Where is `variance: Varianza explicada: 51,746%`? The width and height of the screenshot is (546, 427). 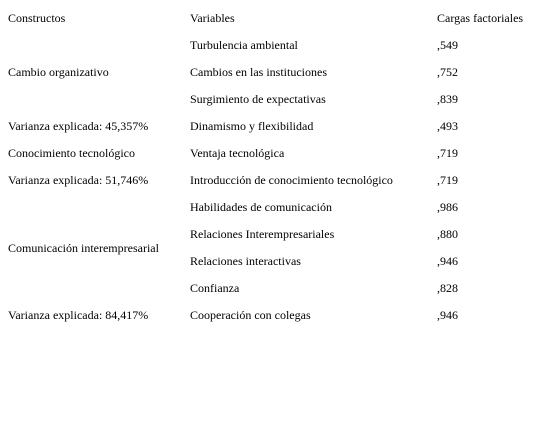
variance: Varianza explicada: 51,746% is located at coordinates (78, 180).